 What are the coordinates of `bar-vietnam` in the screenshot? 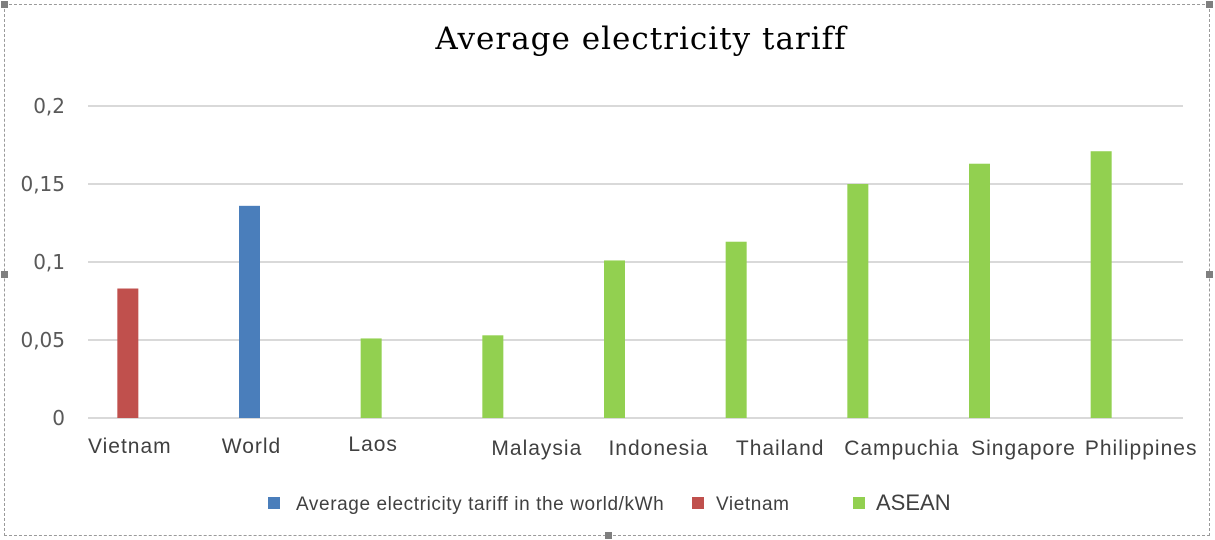 It's located at (128, 353).